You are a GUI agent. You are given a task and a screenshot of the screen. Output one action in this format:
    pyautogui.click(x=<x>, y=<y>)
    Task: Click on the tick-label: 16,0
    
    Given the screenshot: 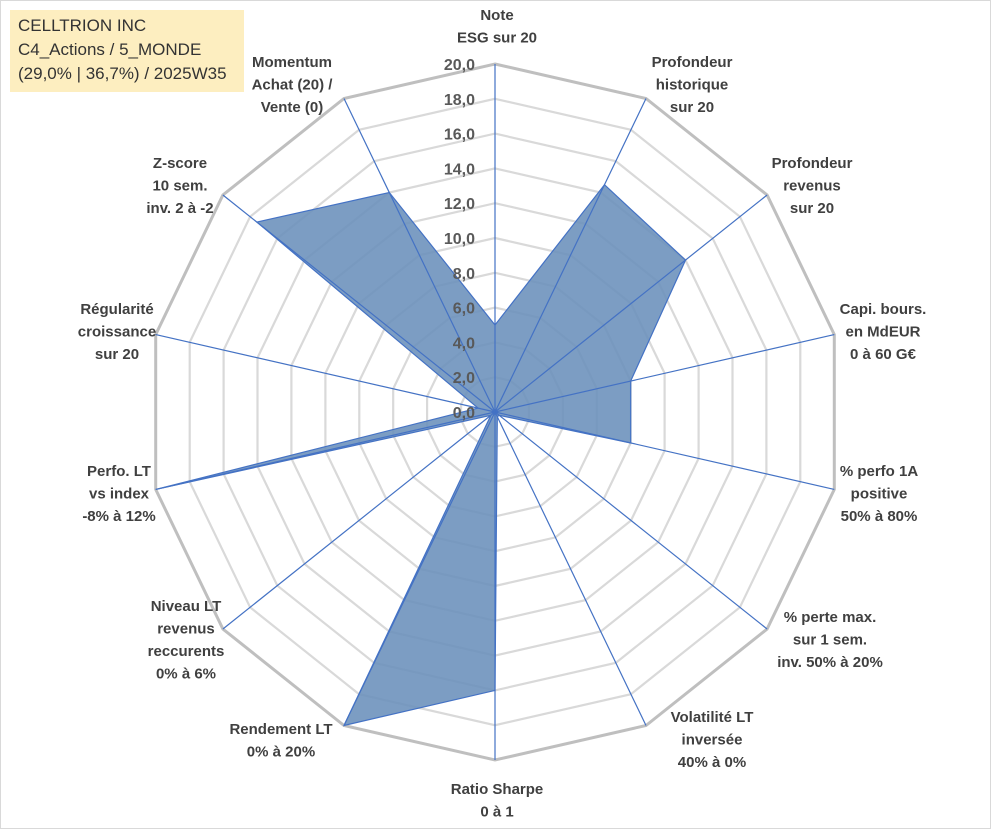 What is the action you would take?
    pyautogui.click(x=459, y=135)
    